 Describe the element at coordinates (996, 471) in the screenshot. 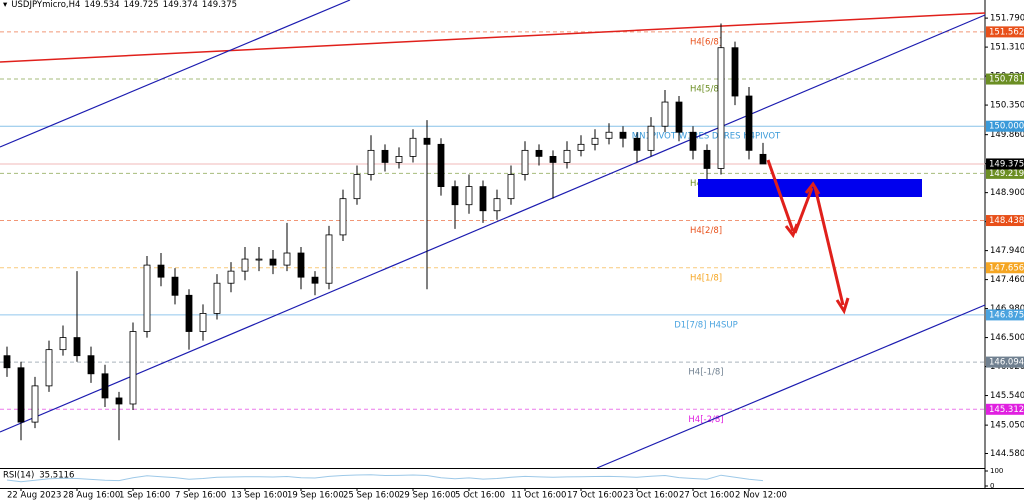

I see `rsi-tick-label: 100` at that location.